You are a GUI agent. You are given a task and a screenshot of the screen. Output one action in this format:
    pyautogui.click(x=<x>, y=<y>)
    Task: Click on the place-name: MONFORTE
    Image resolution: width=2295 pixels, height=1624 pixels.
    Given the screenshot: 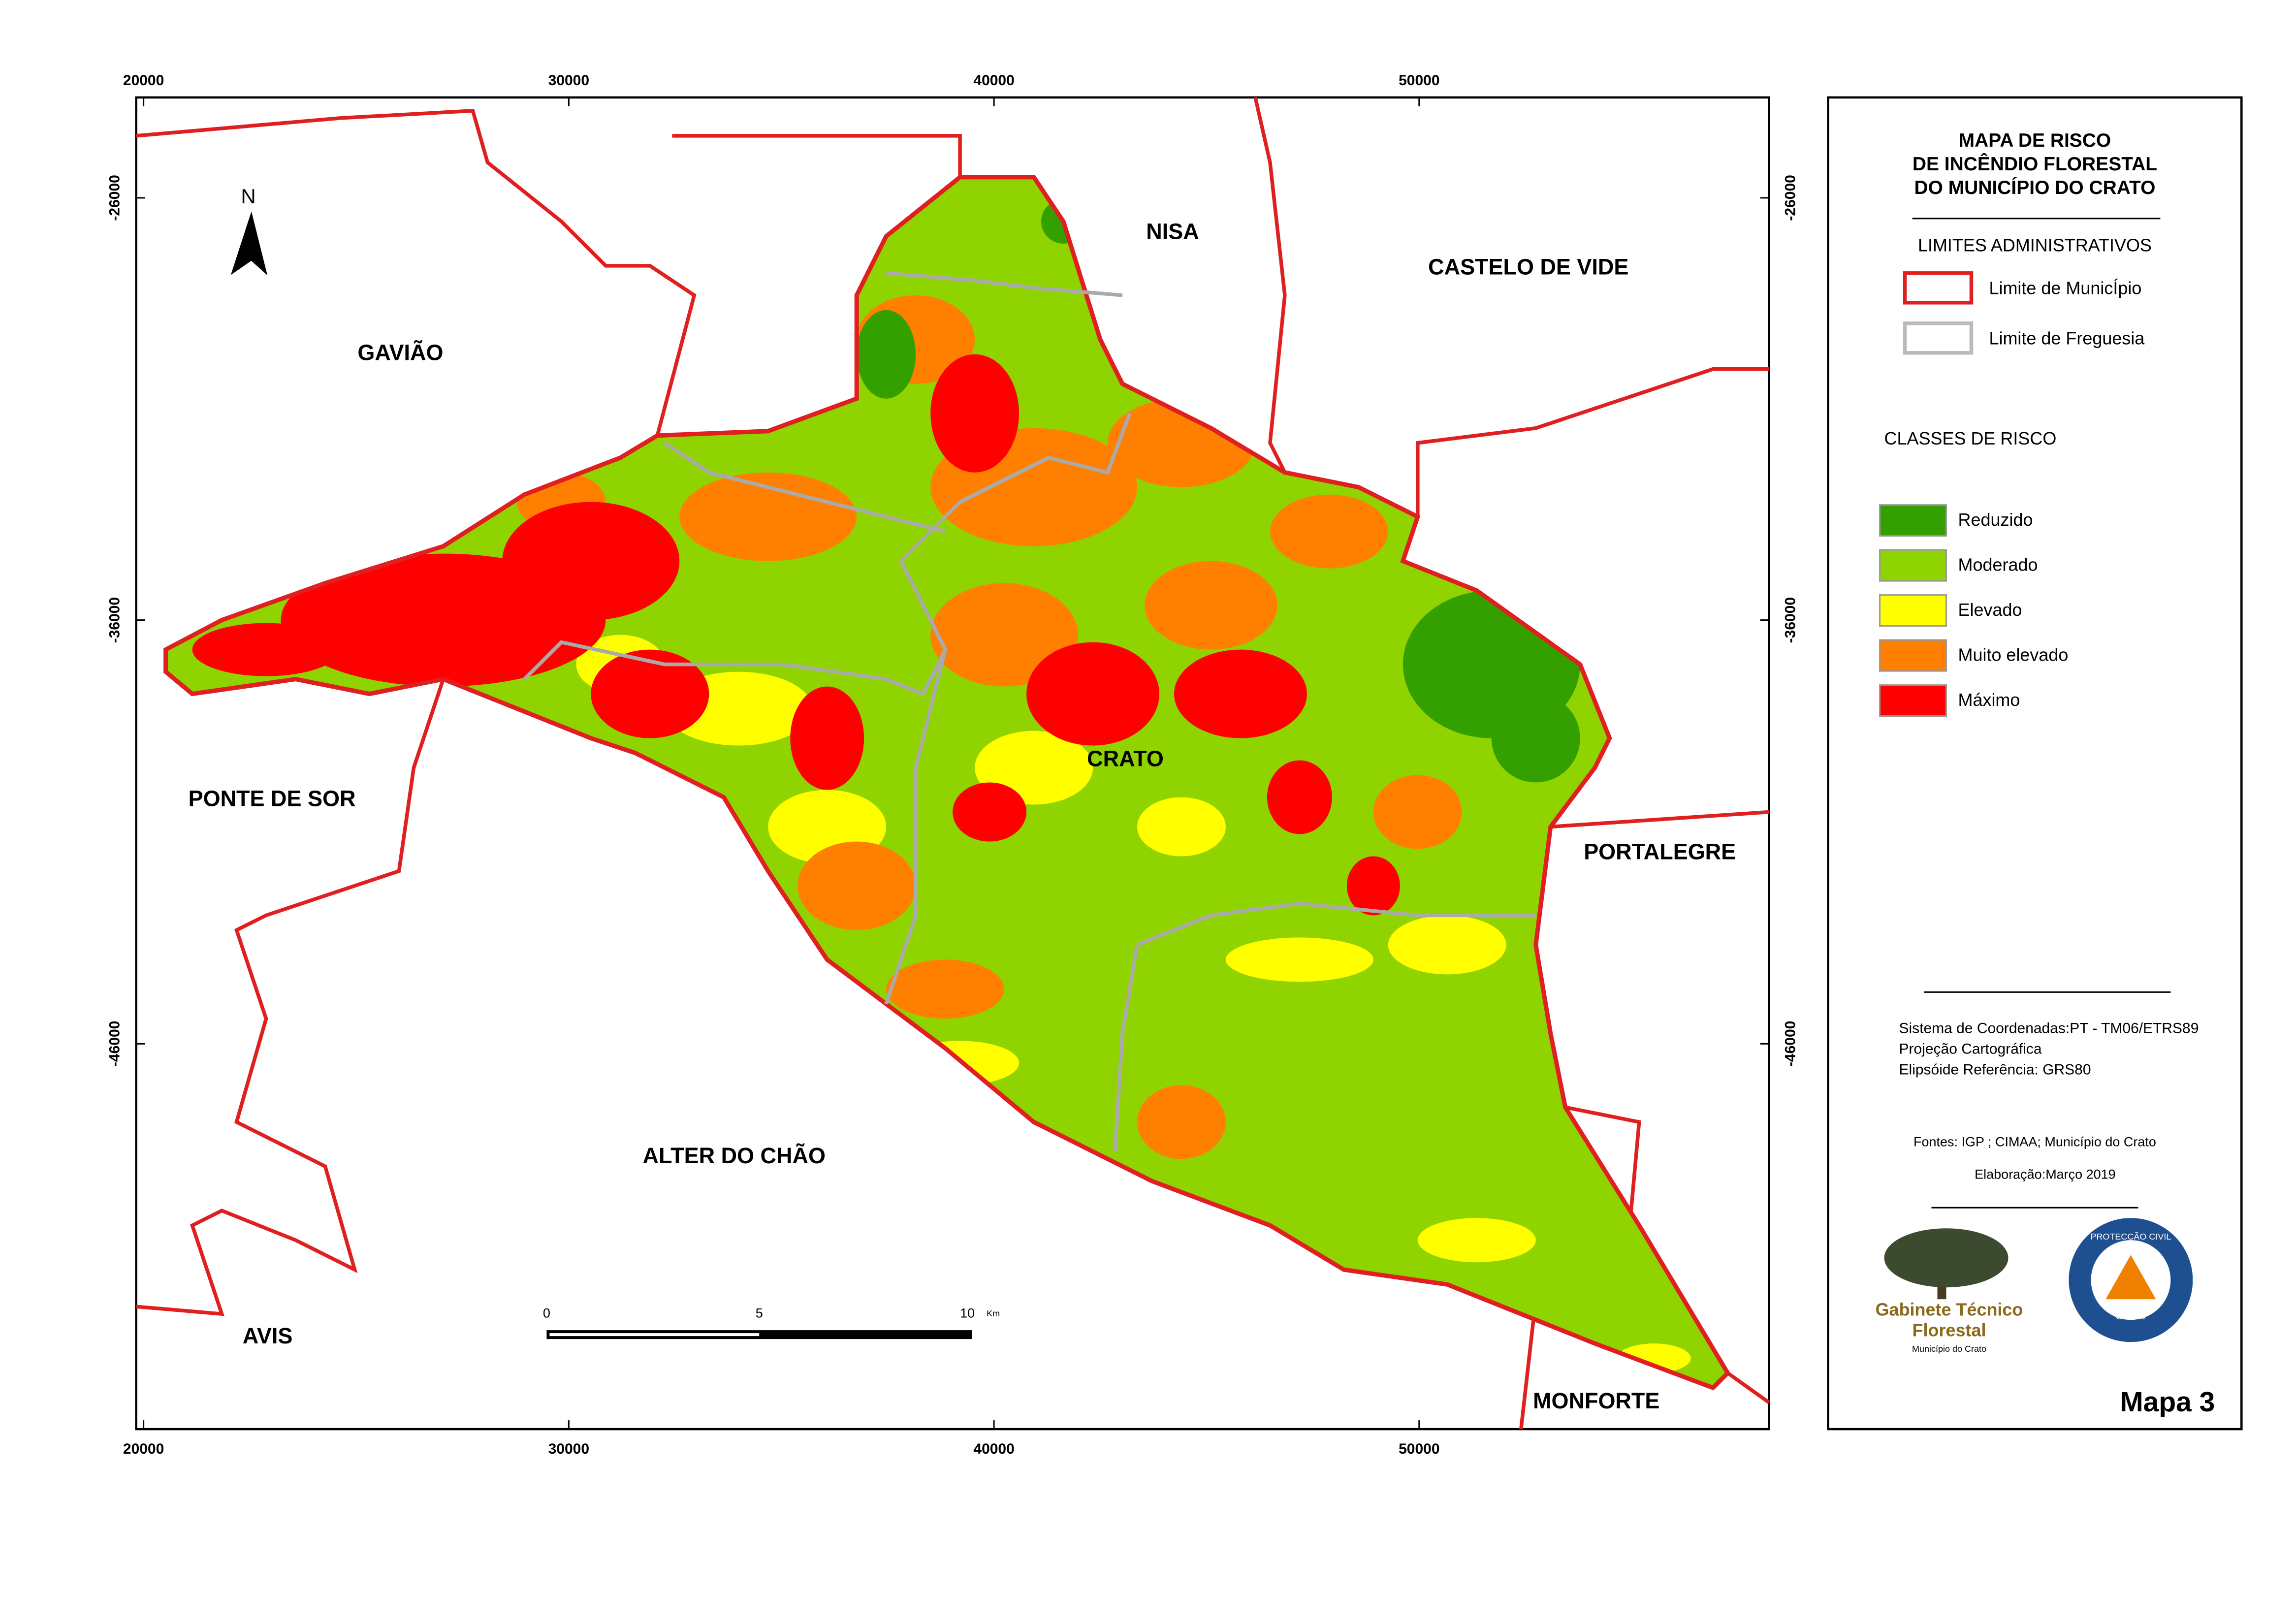 What is the action you would take?
    pyautogui.click(x=1596, y=1400)
    